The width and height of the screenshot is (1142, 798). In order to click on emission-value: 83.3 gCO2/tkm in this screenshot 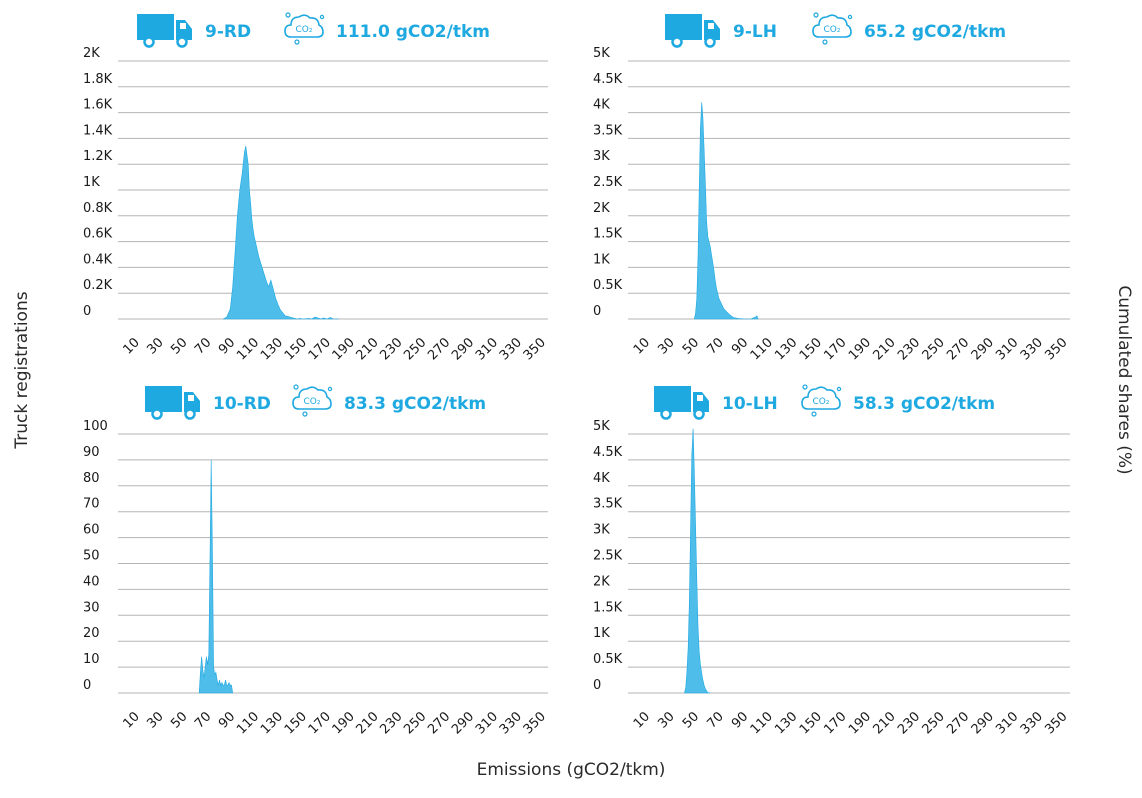, I will do `click(415, 404)`.